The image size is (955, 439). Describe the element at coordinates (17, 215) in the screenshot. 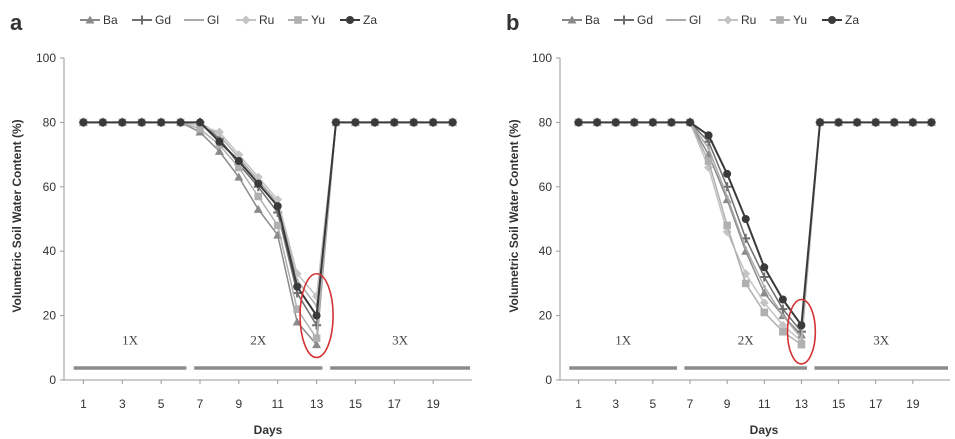

I see `panel-a-y-axis-title: Volumetric Soil Water Content (%)` at that location.